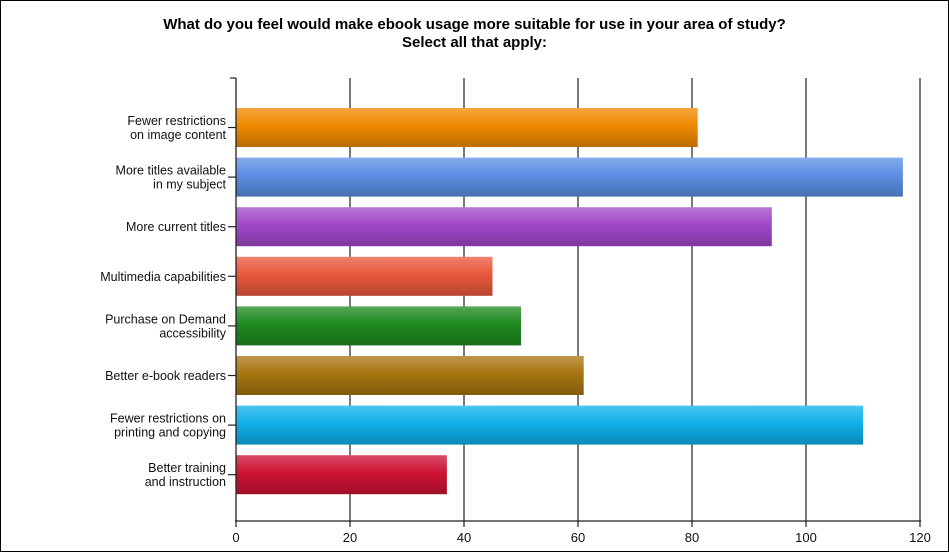  I want to click on x-tick-labels: 0 20 40 60 80 100 120, so click(581, 537).